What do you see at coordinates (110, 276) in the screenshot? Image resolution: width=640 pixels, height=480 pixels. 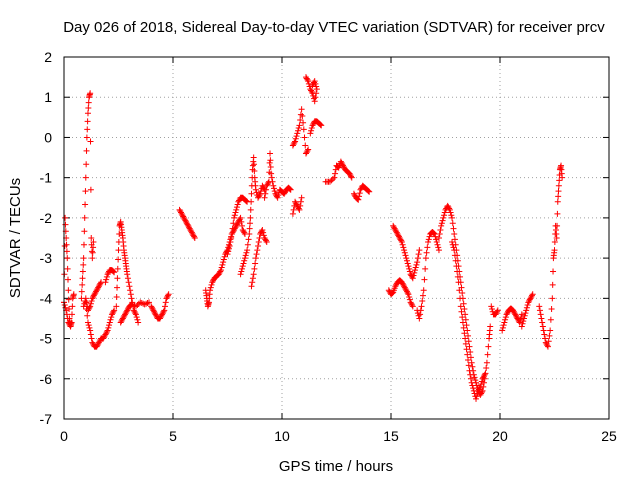 I see `series-seg6` at bounding box center [110, 276].